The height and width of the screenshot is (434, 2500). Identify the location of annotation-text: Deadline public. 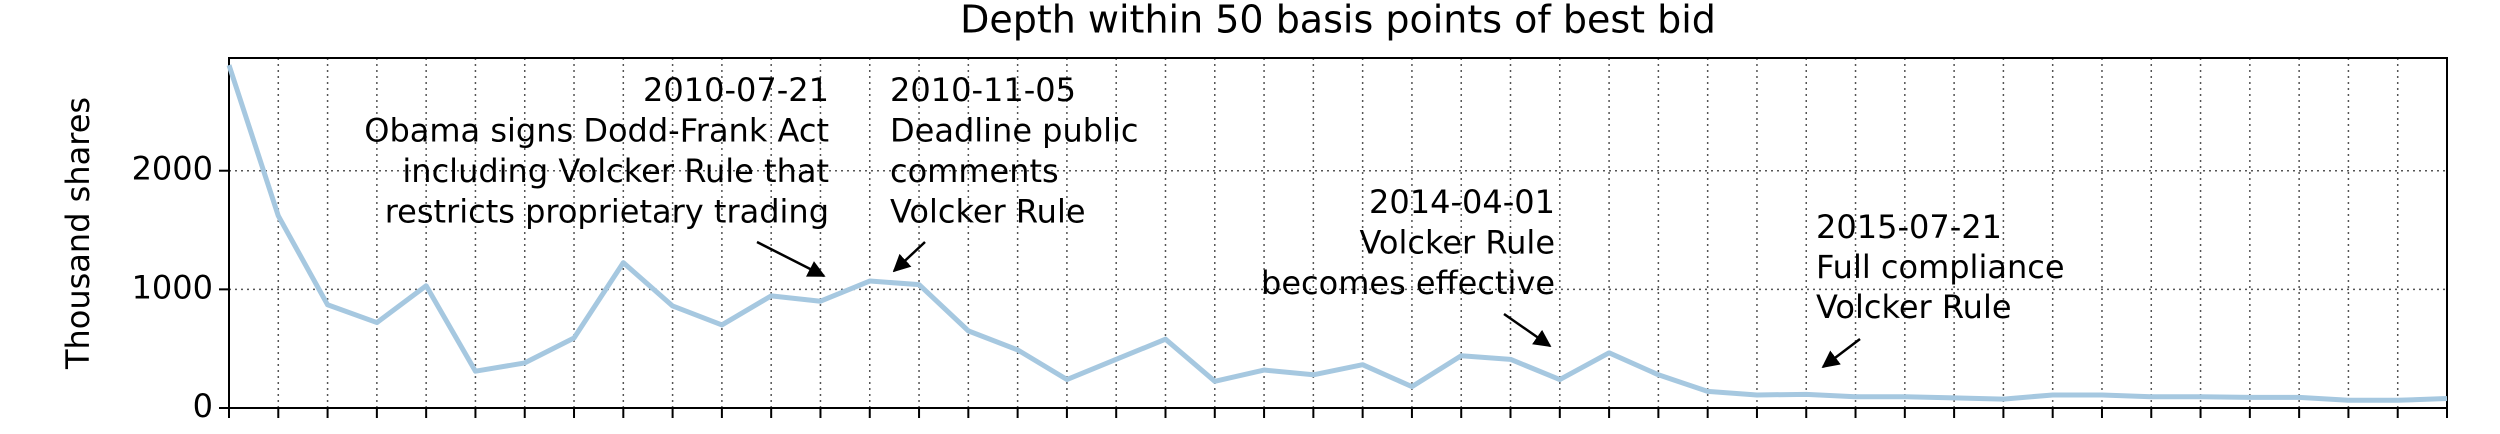
(1014, 131).